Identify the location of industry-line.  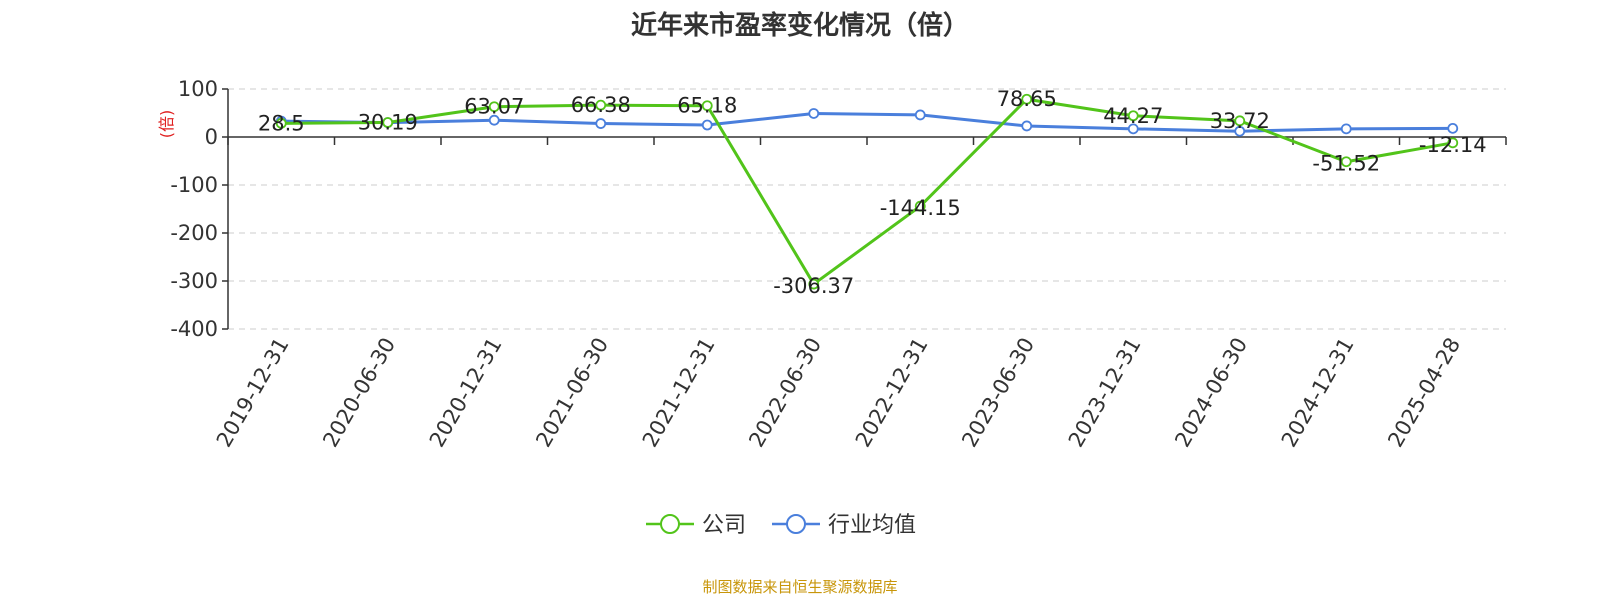
(867, 122).